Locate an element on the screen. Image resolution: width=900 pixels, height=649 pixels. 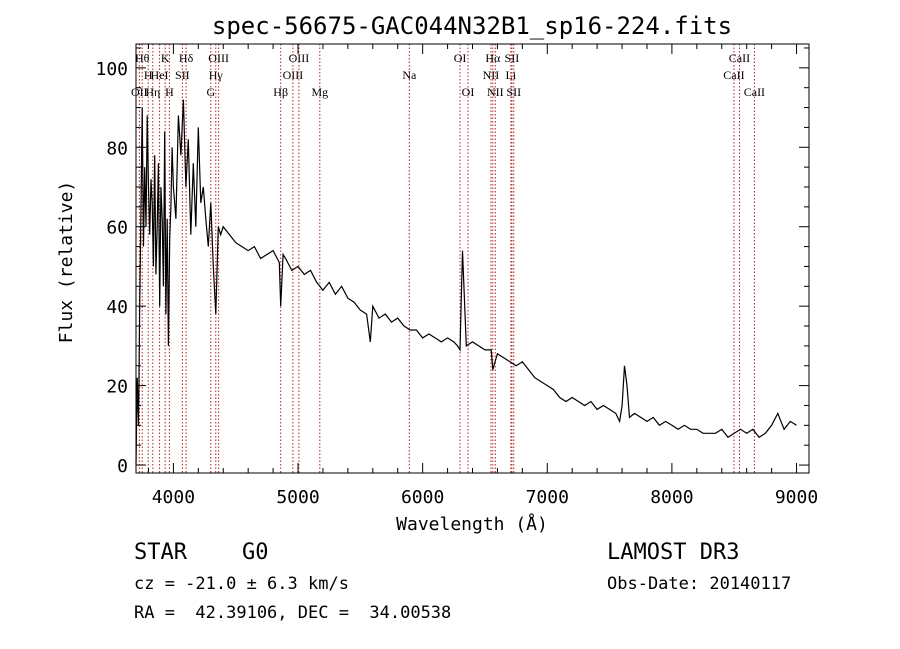
line-label-17: OI is located at coordinates (460, 58).